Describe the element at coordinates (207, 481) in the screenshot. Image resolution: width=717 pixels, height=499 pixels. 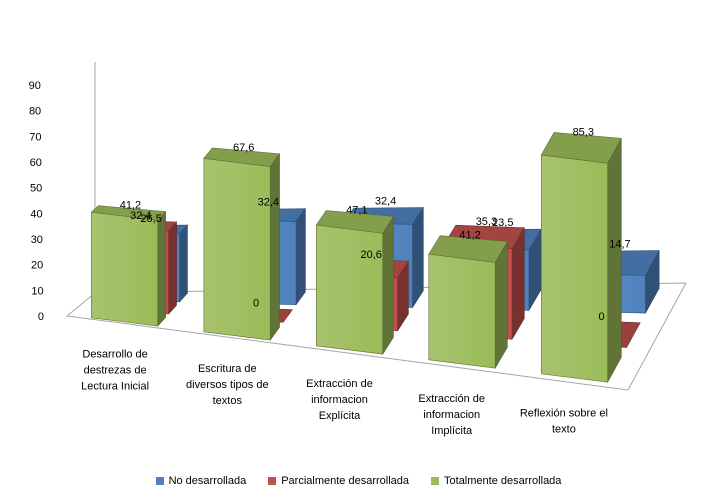
I see `legend-label: No desarrollada` at that location.